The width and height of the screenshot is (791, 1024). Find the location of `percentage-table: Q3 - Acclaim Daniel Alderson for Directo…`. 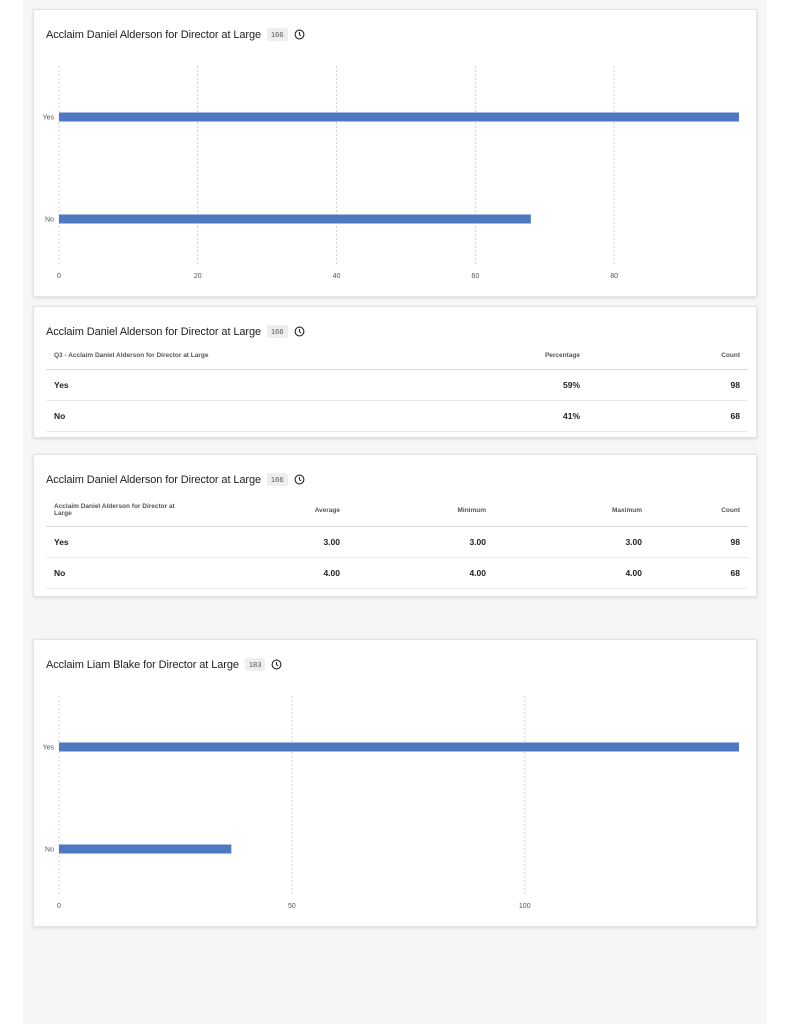

percentage-table: Q3 - Acclaim Daniel Alderson for Directo… is located at coordinates (397, 386).